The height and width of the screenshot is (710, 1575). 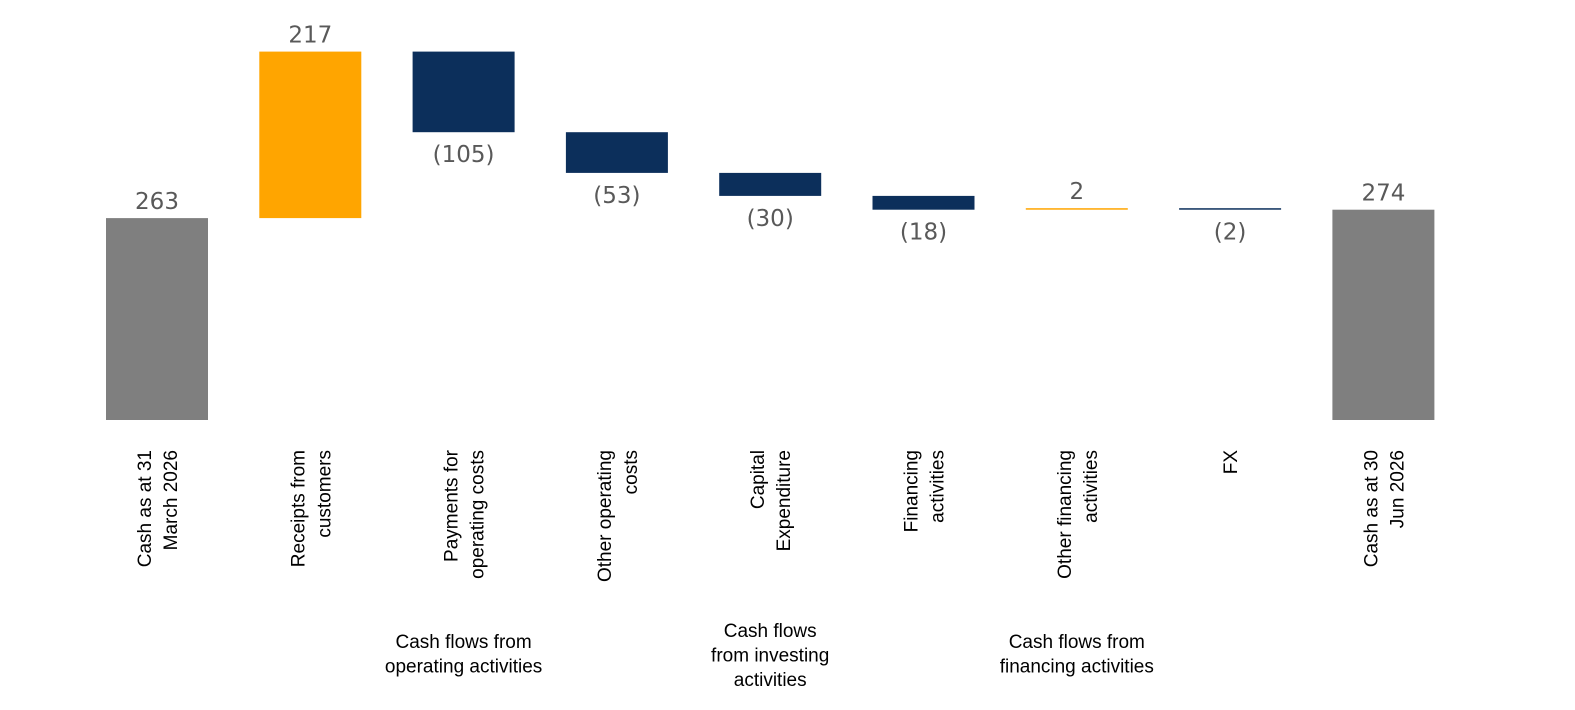 I want to click on data-label-6: 2, so click(x=1076, y=192).